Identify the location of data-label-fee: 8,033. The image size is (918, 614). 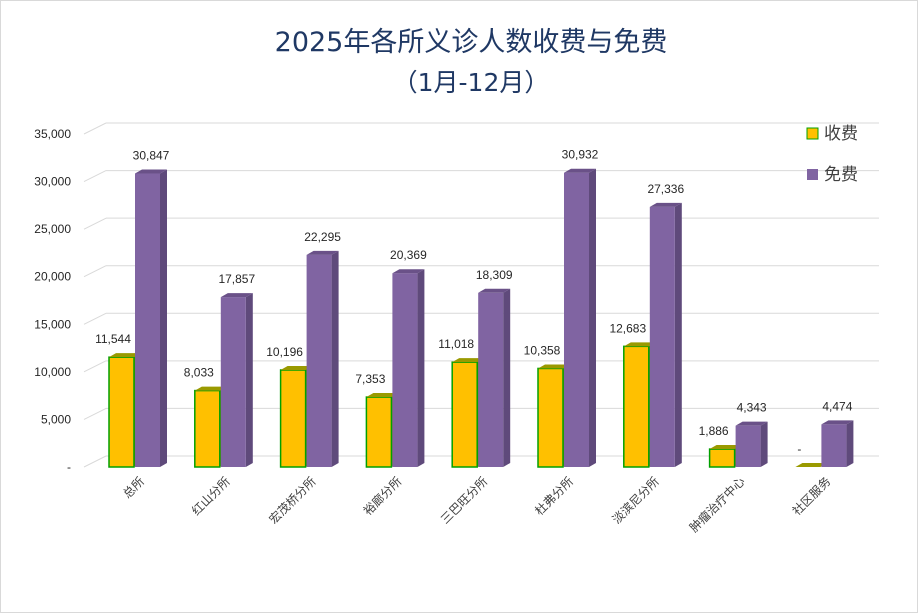
(199, 373).